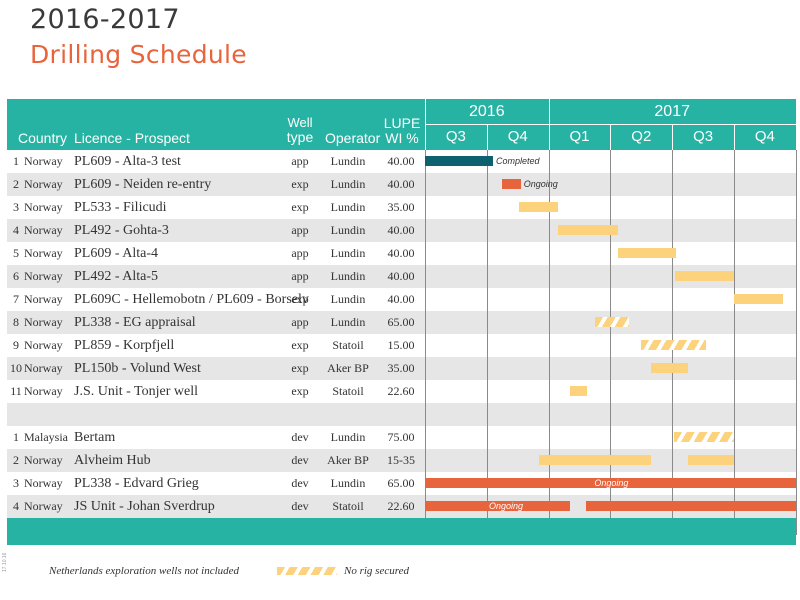  I want to click on row-wi: 75.00, so click(401, 437).